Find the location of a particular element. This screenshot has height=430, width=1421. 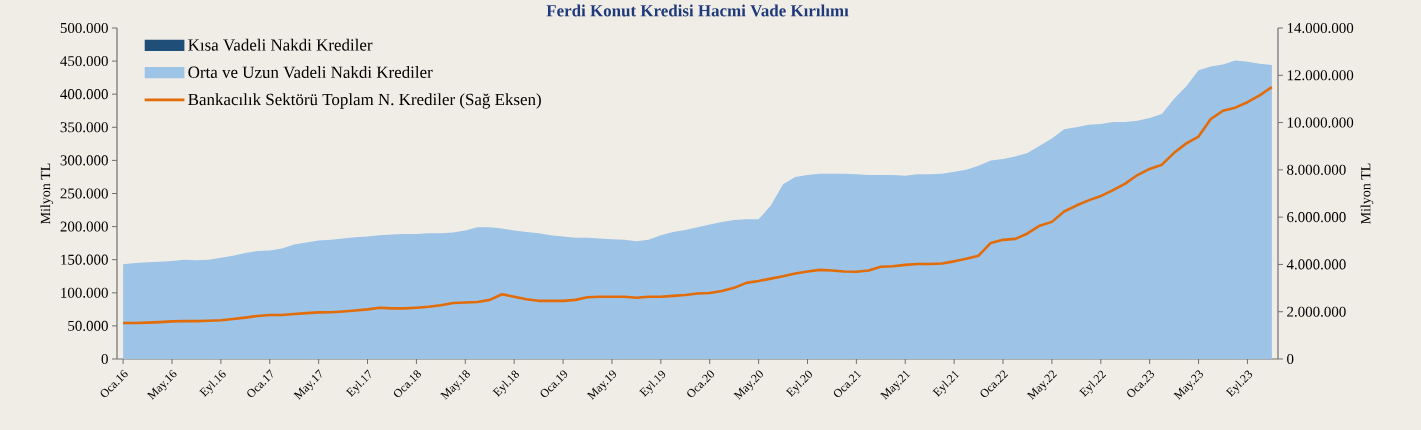

y-tick-label: 0 is located at coordinates (104, 359).